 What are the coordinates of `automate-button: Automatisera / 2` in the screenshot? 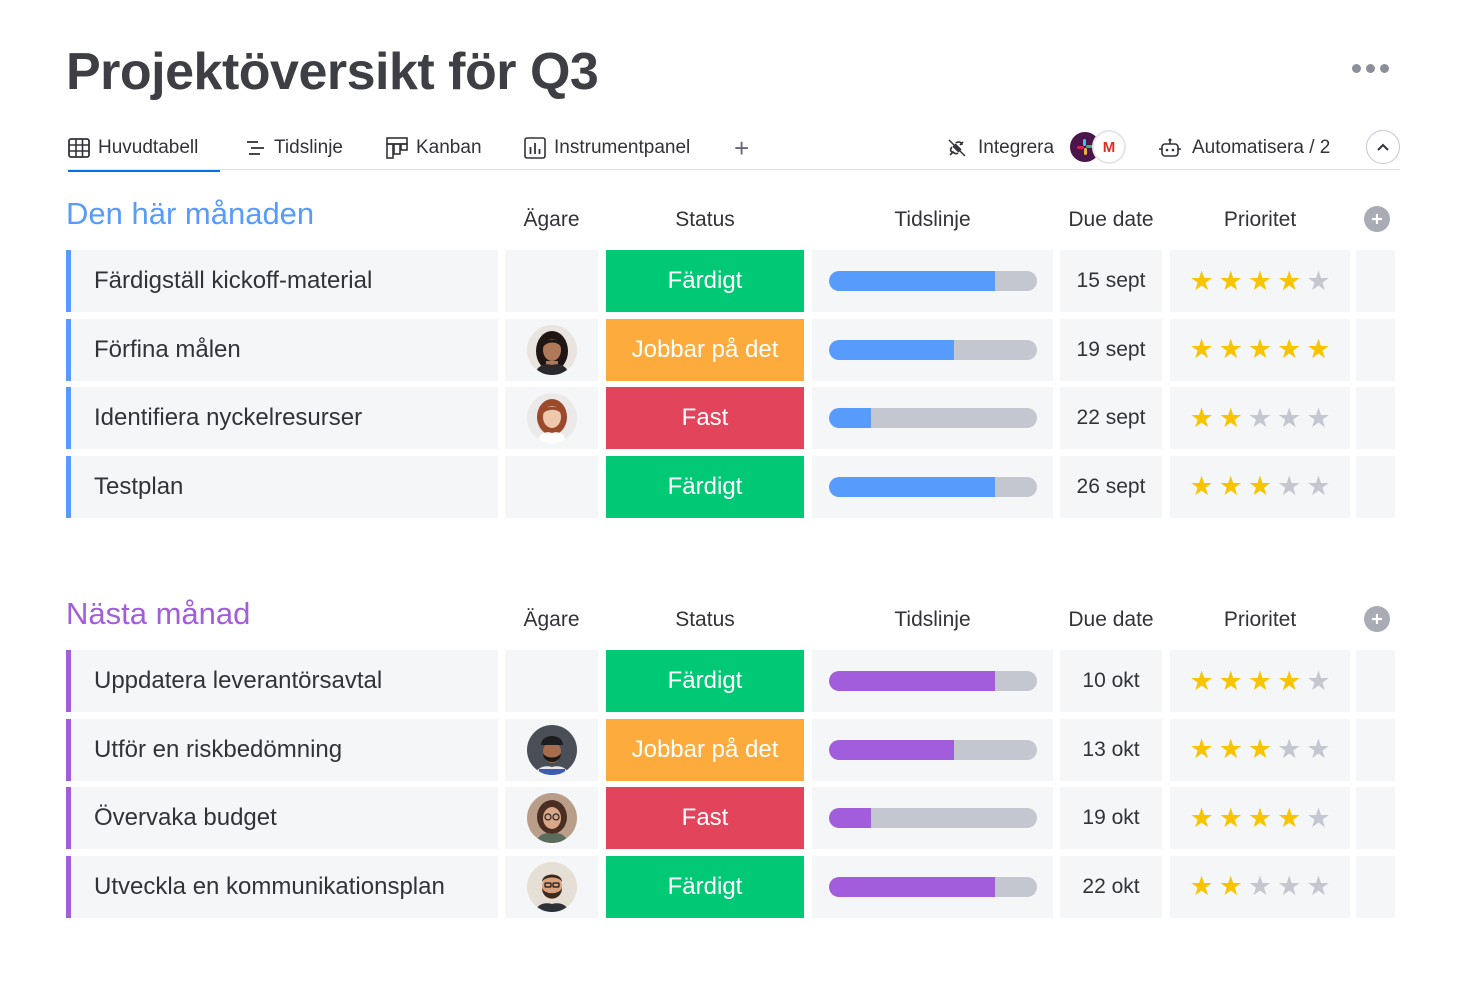 It's located at (1244, 148).